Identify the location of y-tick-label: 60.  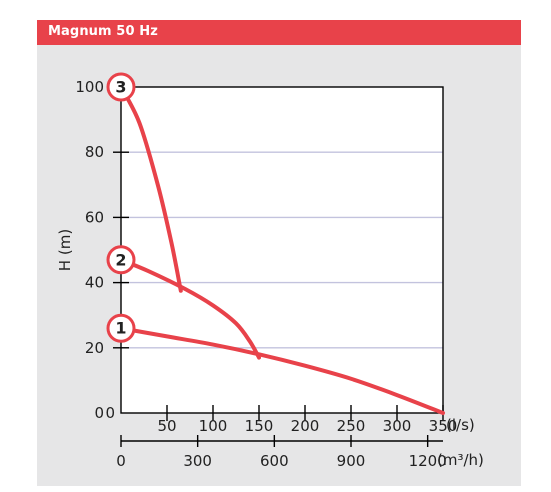
(94, 217).